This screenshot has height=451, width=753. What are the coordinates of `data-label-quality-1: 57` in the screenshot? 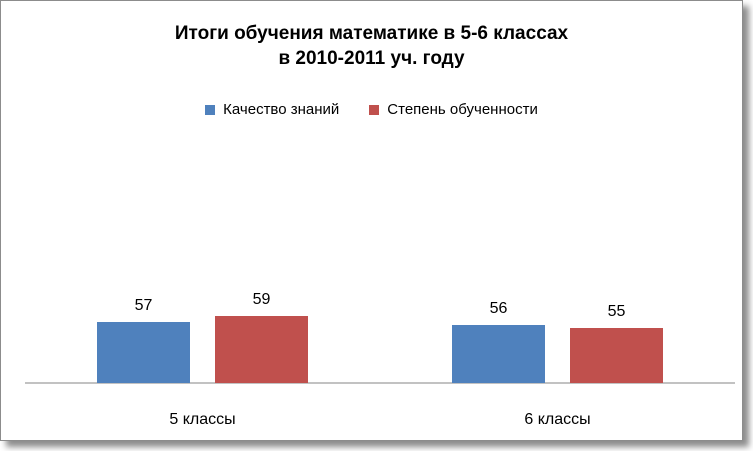 It's located at (144, 305).